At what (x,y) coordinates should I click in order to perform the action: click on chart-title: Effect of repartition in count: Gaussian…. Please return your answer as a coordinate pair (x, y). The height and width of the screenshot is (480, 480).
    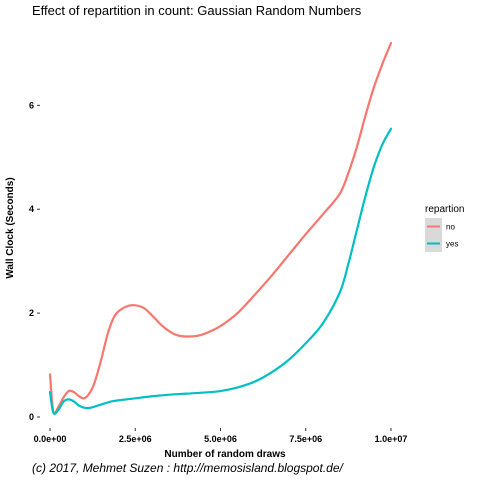
    Looking at the image, I should click on (197, 10).